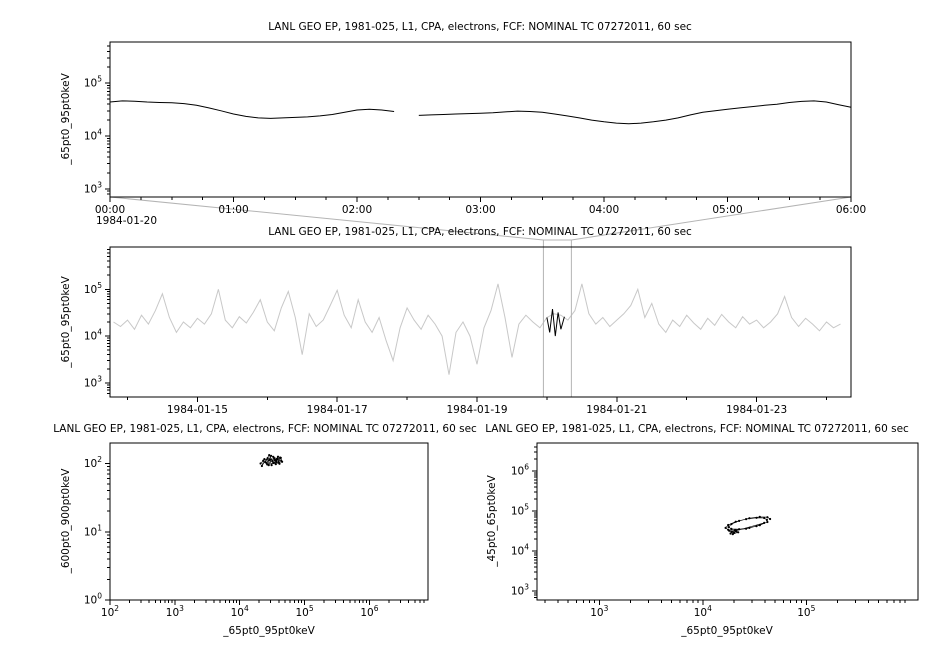 The image size is (926, 647). I want to click on tick-label: 00:00, so click(110, 210).